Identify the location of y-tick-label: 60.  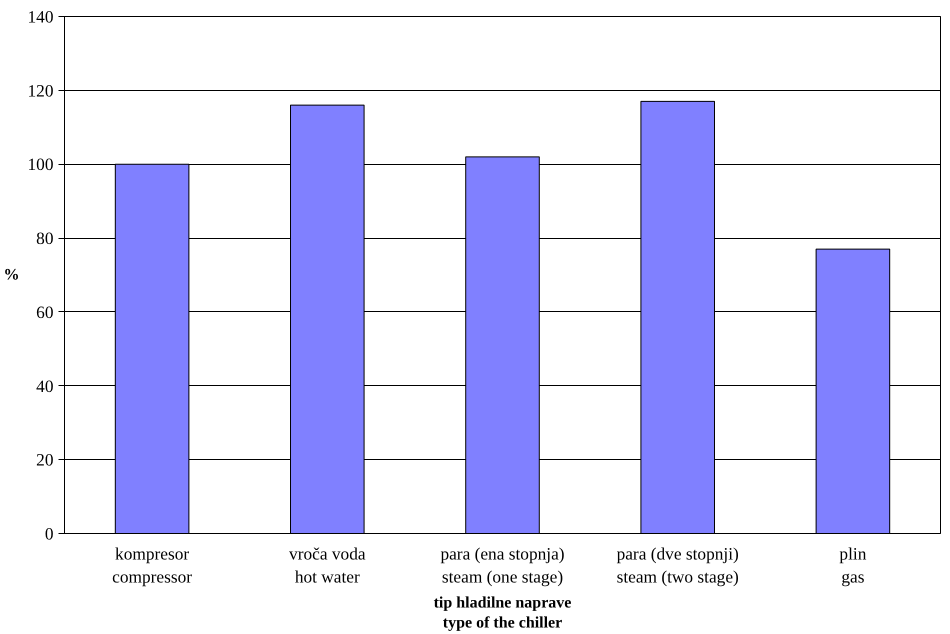
(45, 312).